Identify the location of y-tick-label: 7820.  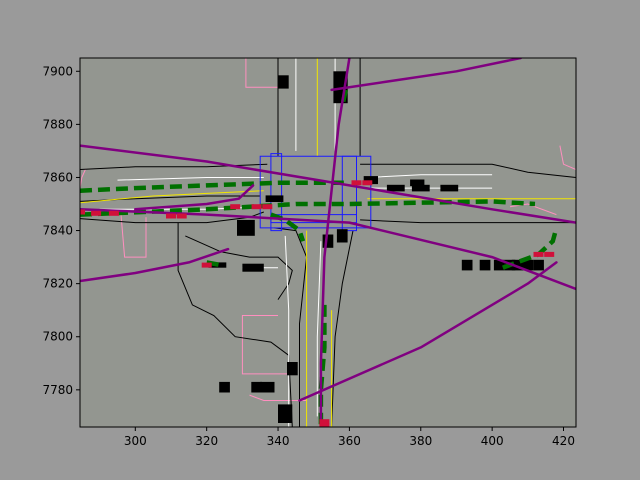
(57, 284).